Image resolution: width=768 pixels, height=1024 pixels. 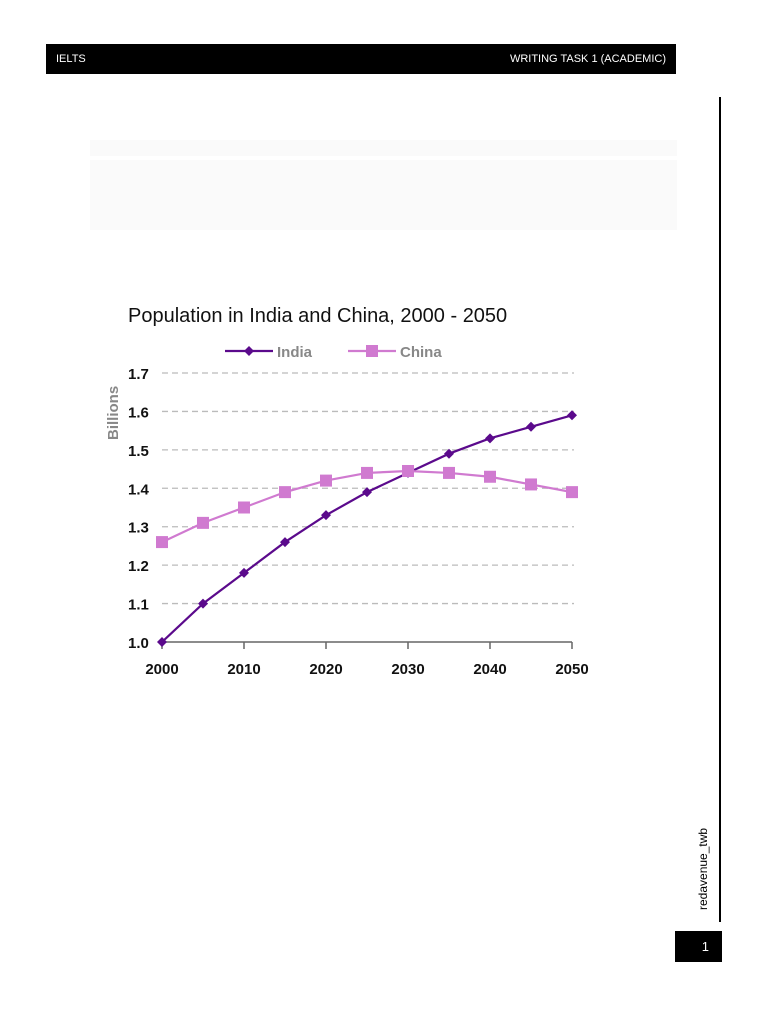 What do you see at coordinates (333, 352) in the screenshot?
I see `chart-legend: India China` at bounding box center [333, 352].